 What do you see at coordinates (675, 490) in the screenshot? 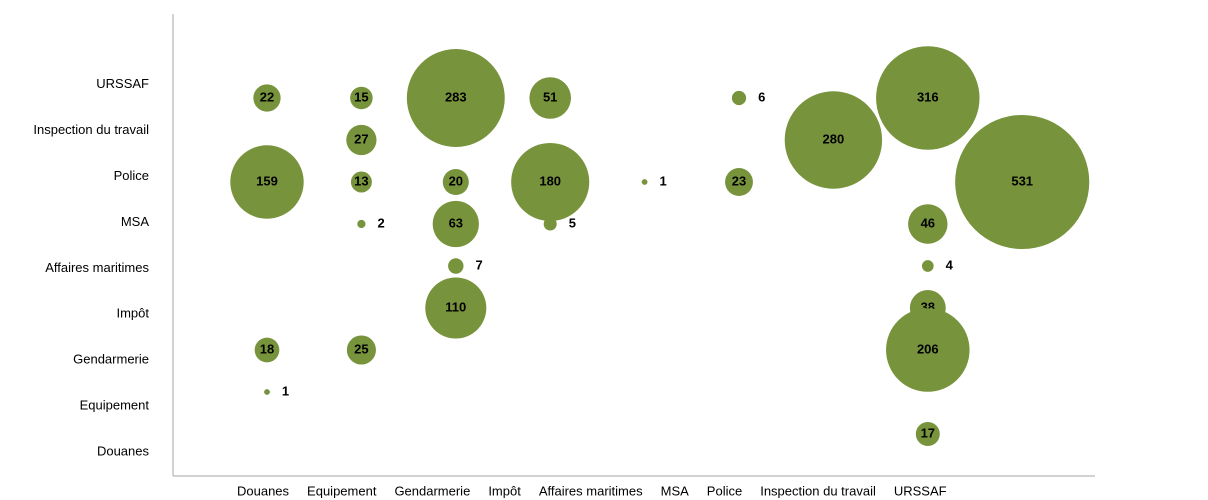
I see `x-tick-label: MSA` at bounding box center [675, 490].